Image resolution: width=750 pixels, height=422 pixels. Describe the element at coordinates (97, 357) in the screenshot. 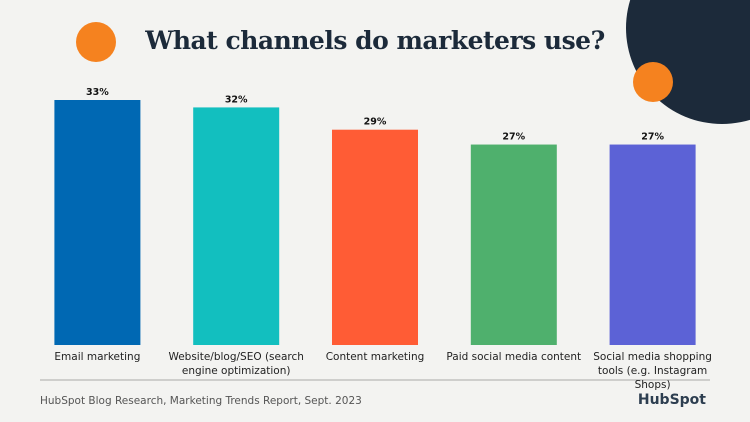

I see `x-tick-label: Email marketing` at that location.